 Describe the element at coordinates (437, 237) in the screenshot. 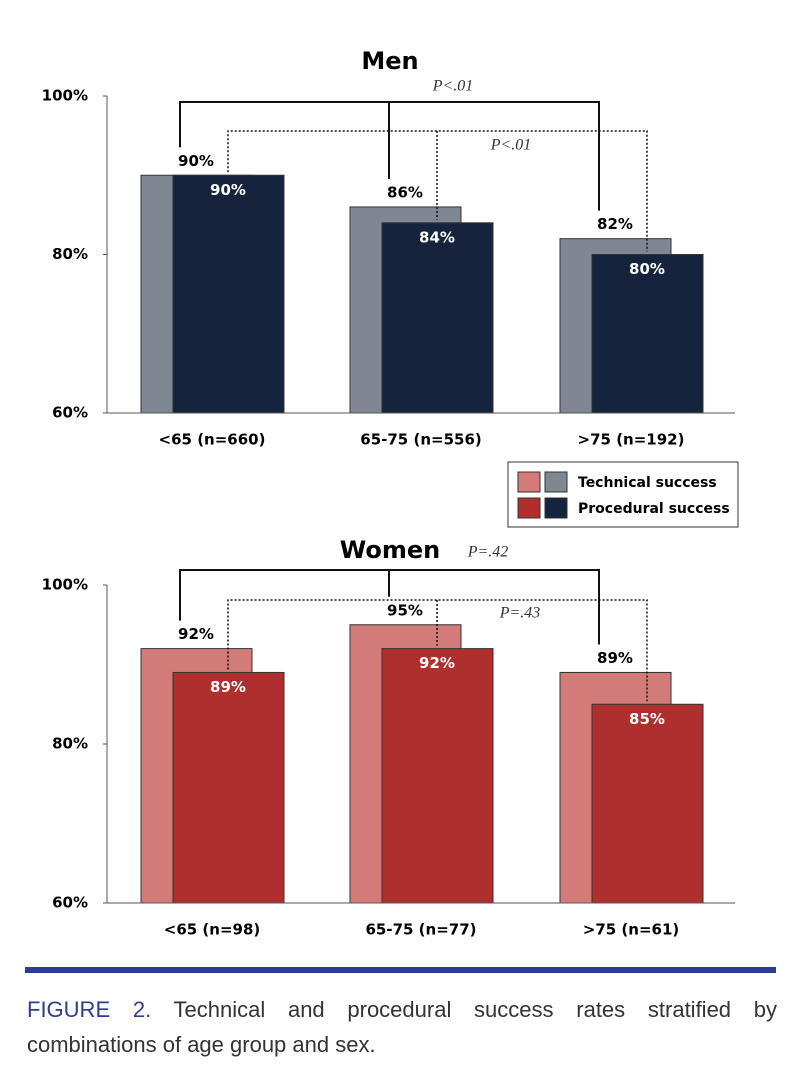

I see `value-label: 84%` at that location.